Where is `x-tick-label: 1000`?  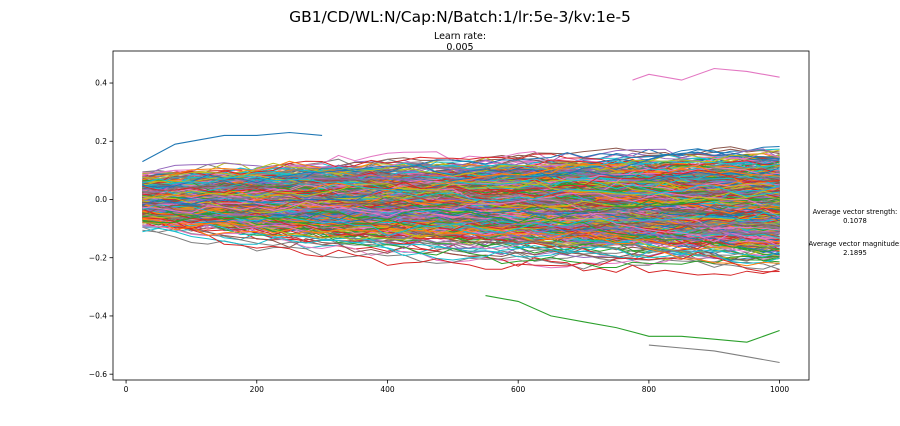 x-tick-label: 1000 is located at coordinates (779, 389).